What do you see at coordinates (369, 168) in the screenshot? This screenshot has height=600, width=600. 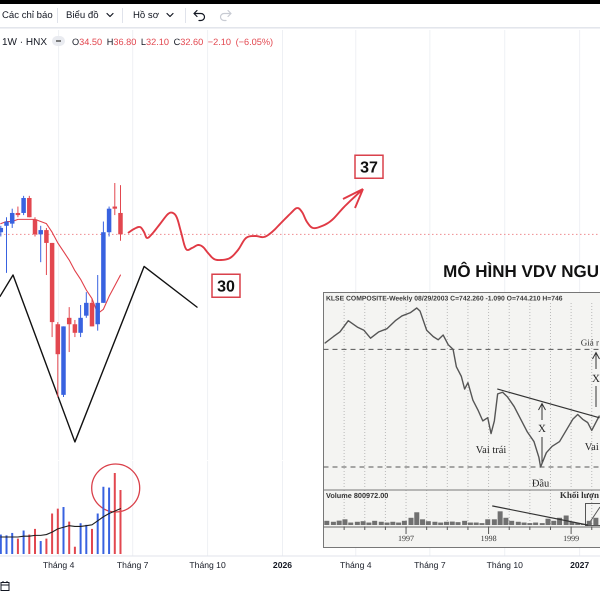 I see `text: 37` at bounding box center [369, 168].